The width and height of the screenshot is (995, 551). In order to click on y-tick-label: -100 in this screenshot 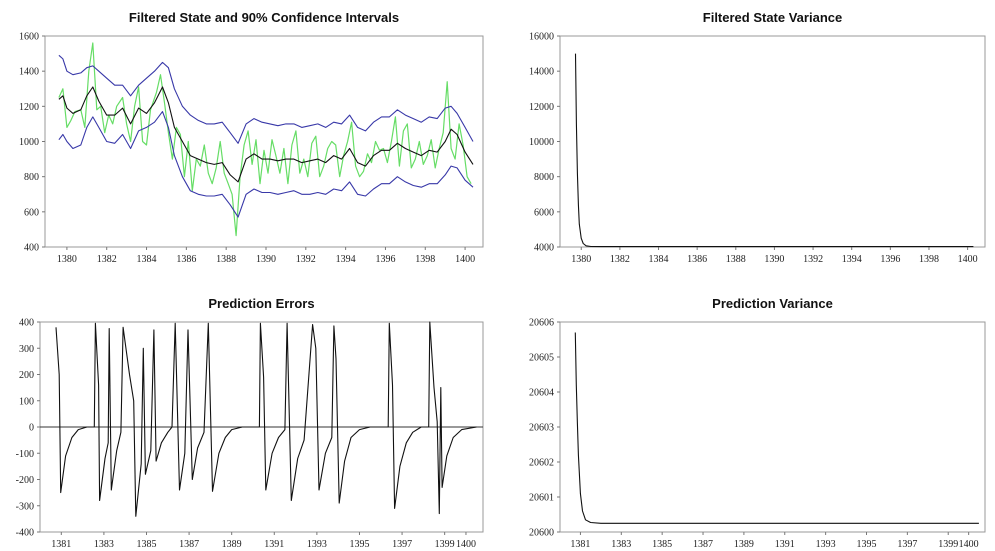, I will do `click(25, 454)`.